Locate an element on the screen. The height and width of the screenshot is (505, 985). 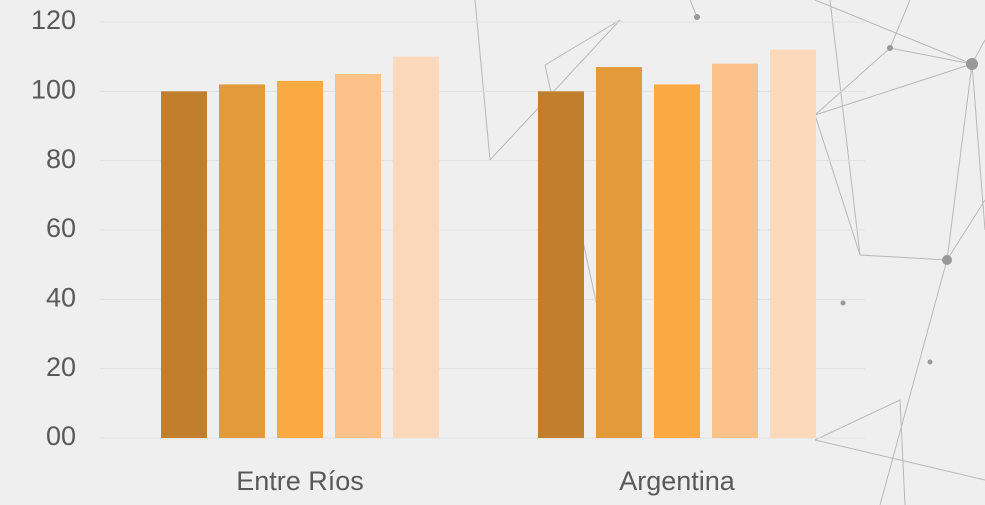
y-tick-label: 80 is located at coordinates (61, 159).